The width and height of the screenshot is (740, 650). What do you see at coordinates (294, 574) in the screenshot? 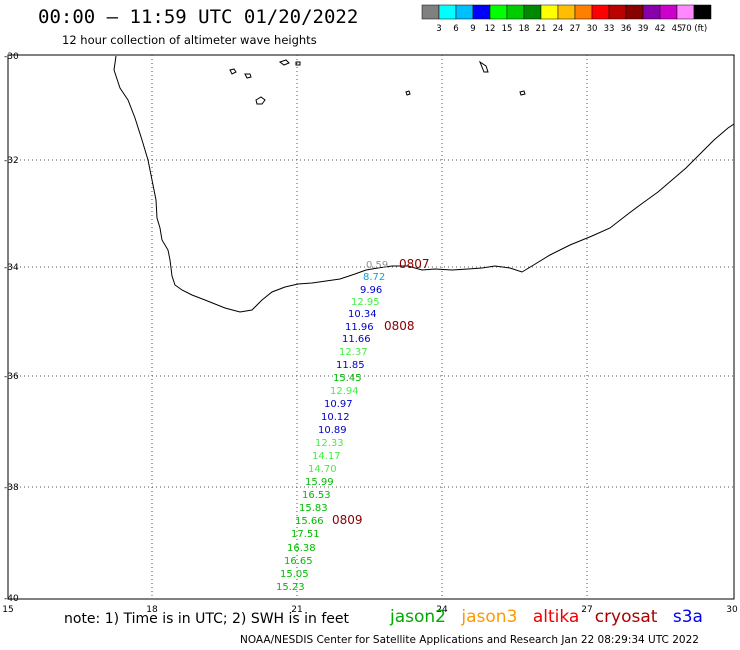
I see `swh-label: 15.05` at bounding box center [294, 574].